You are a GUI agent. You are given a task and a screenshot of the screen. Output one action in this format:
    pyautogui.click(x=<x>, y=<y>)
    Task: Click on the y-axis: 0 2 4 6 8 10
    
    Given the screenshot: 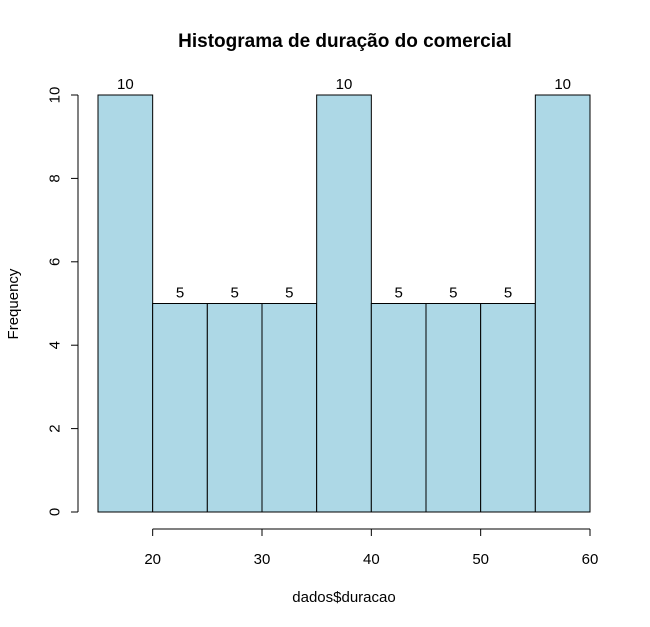 What is the action you would take?
    pyautogui.click(x=62, y=301)
    